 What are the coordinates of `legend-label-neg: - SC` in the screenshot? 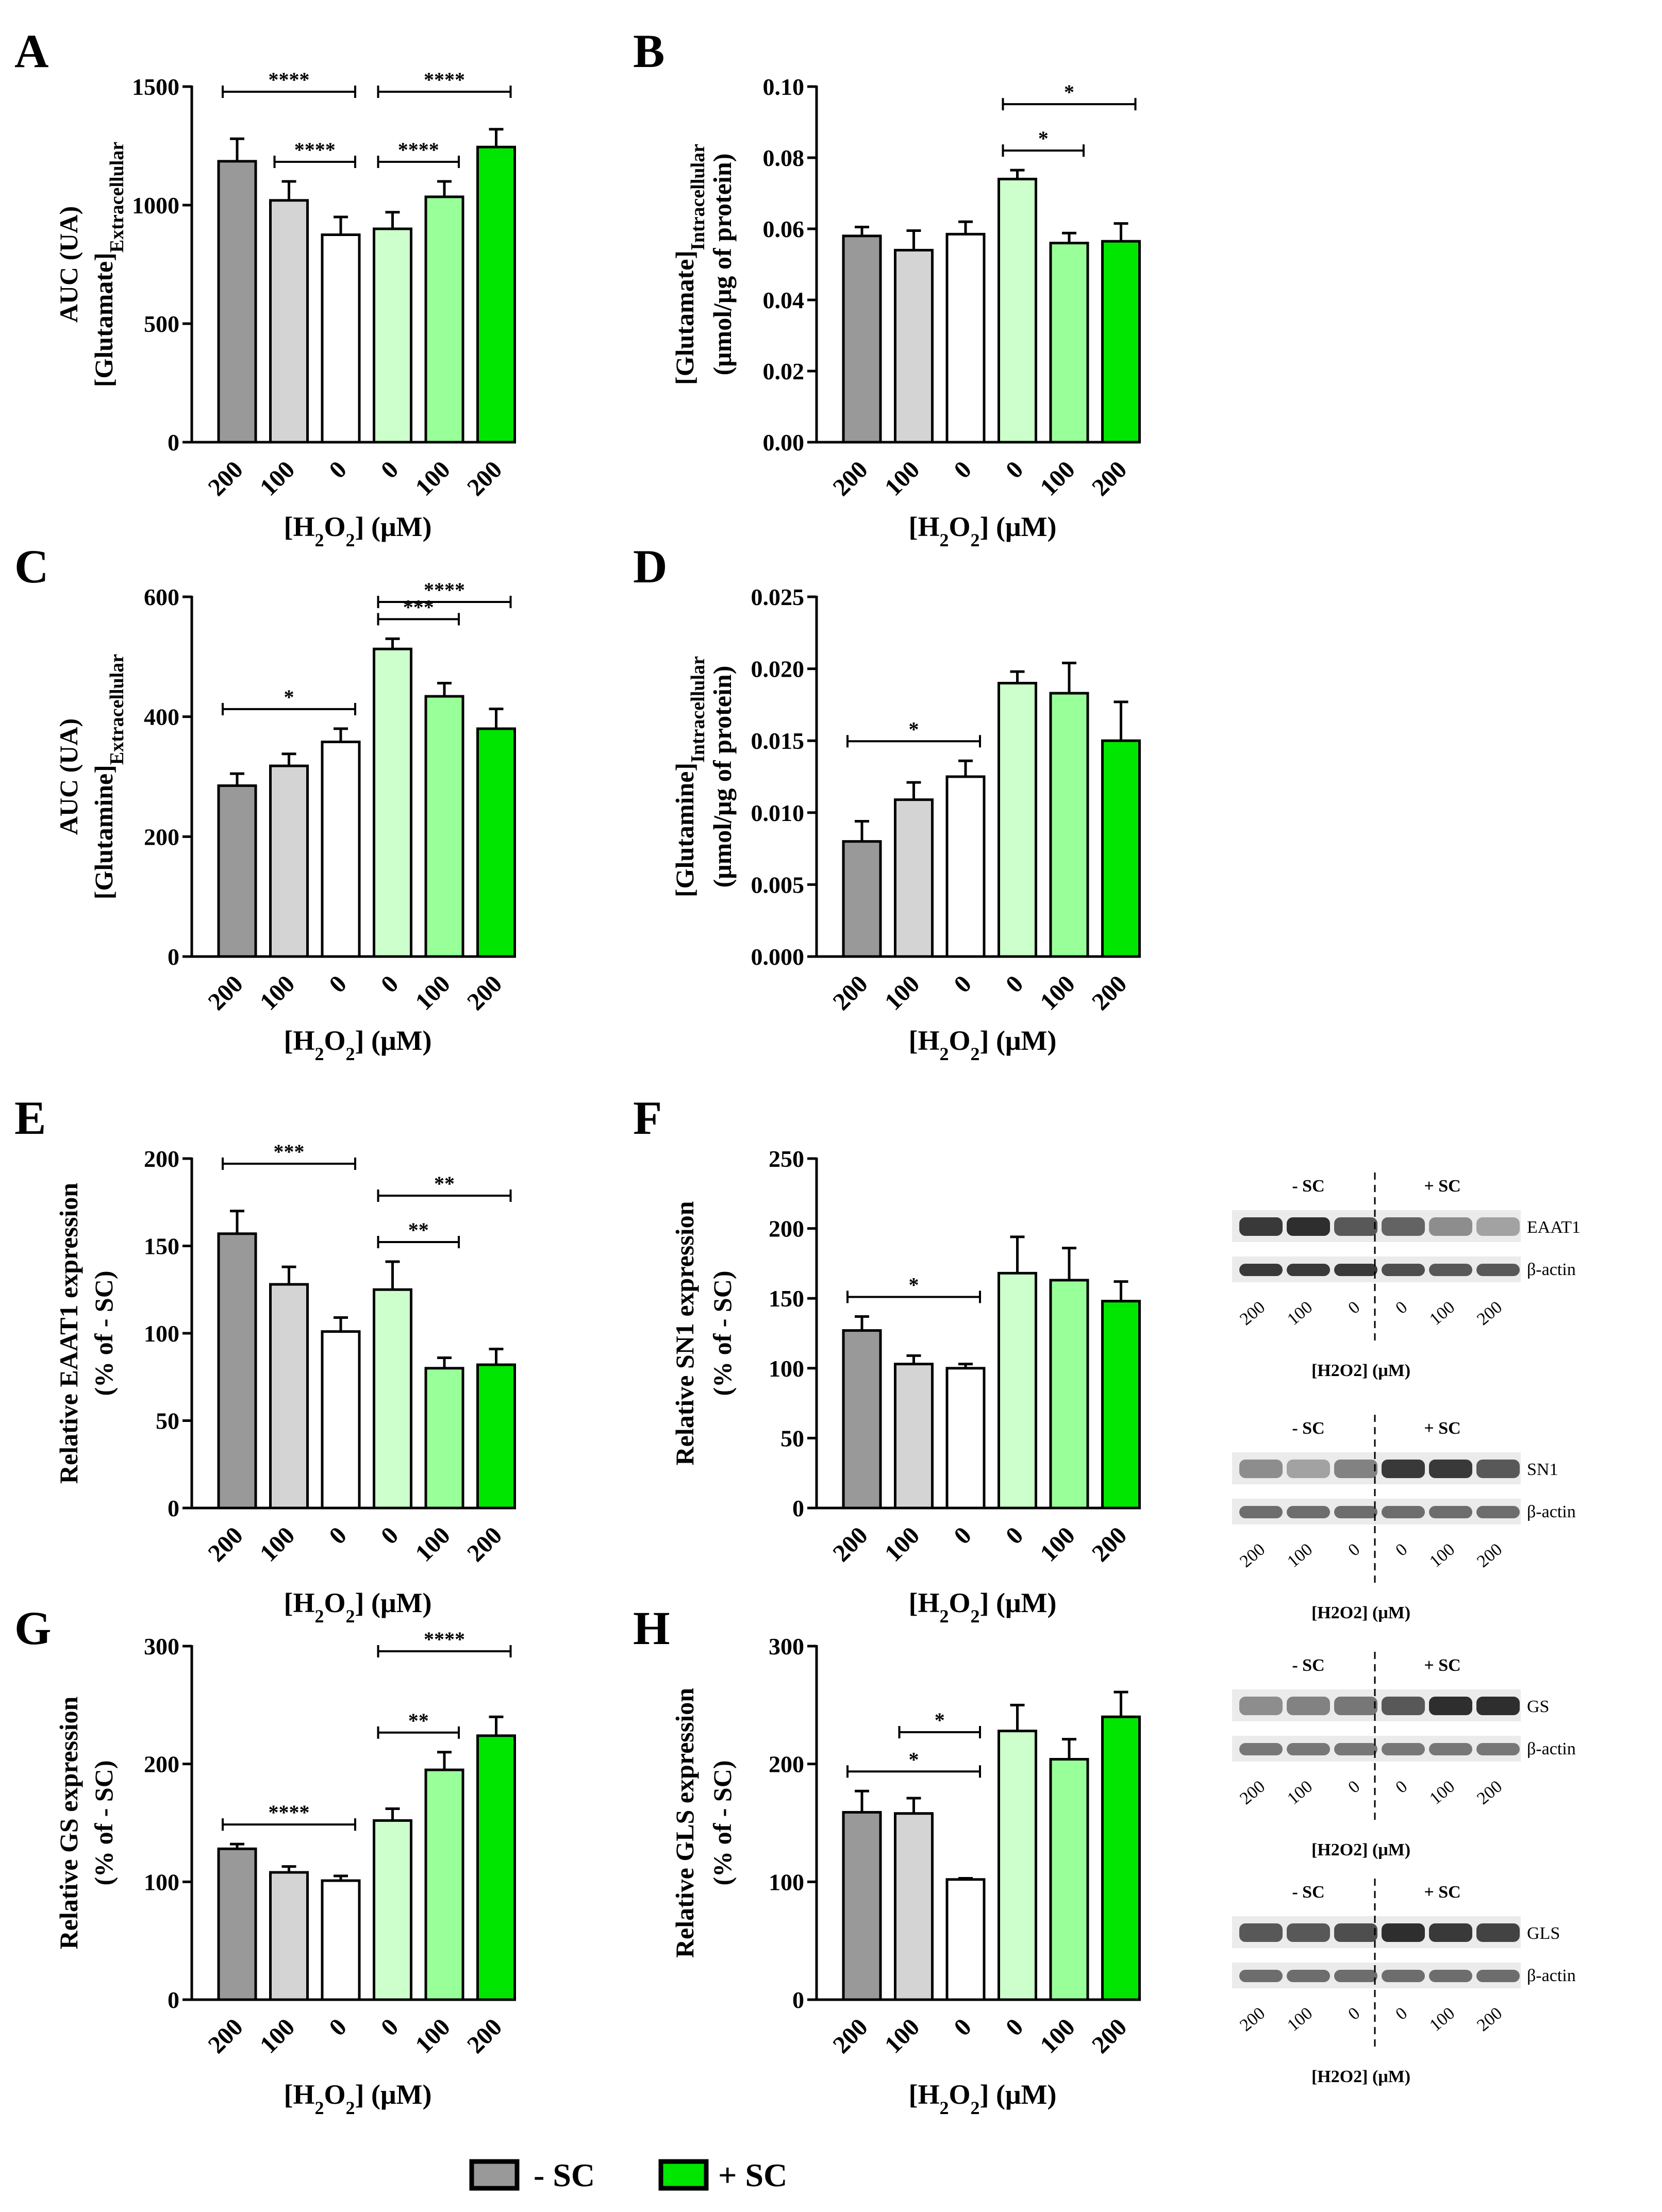 It's located at (564, 2175).